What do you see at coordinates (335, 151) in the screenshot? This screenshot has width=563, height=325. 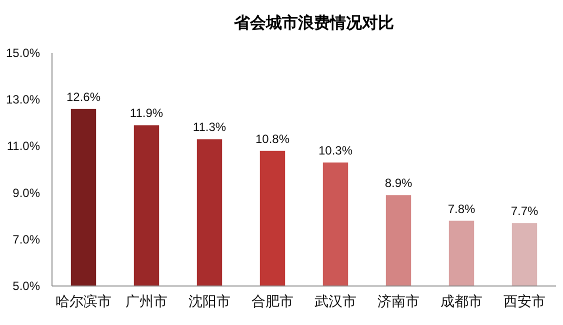 I see `data-label: 10.3%` at bounding box center [335, 151].